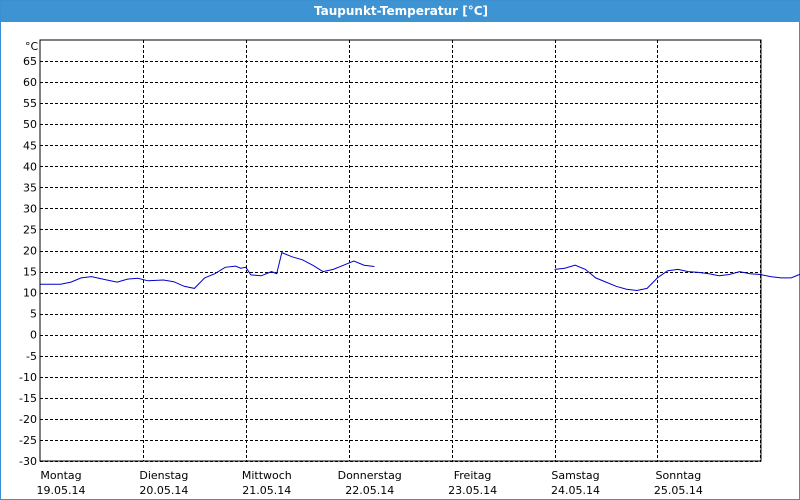 Image resolution: width=800 pixels, height=500 pixels. What do you see at coordinates (369, 490) in the screenshot?
I see `x-tick-date: 22.05.14` at bounding box center [369, 490].